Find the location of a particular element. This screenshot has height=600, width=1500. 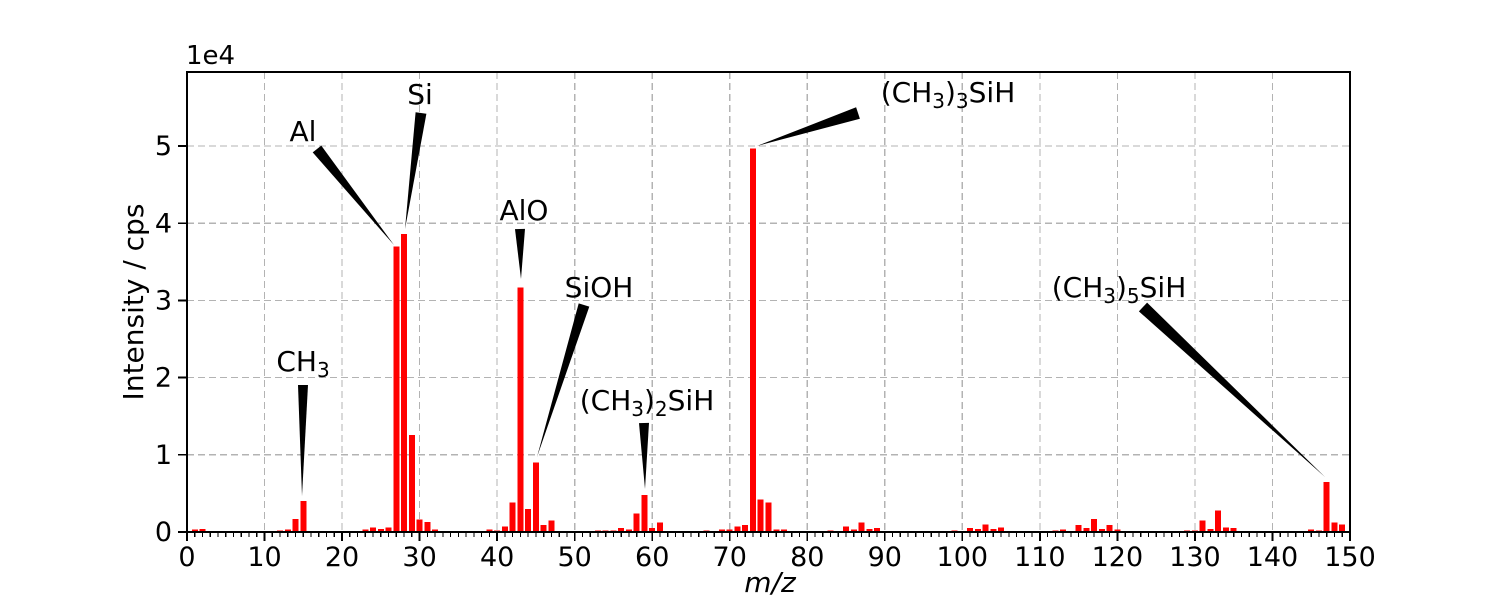

x-tick-label: 120 is located at coordinates (1118, 557).